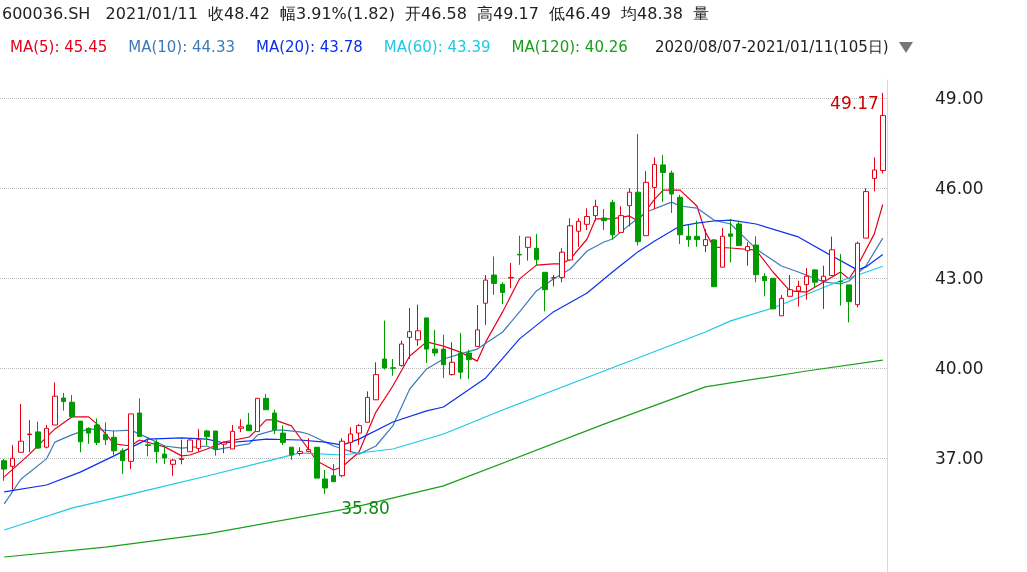 Image resolution: width=1027 pixels, height=572 pixels. I want to click on text: MA(60): 43.39, so click(437, 46).